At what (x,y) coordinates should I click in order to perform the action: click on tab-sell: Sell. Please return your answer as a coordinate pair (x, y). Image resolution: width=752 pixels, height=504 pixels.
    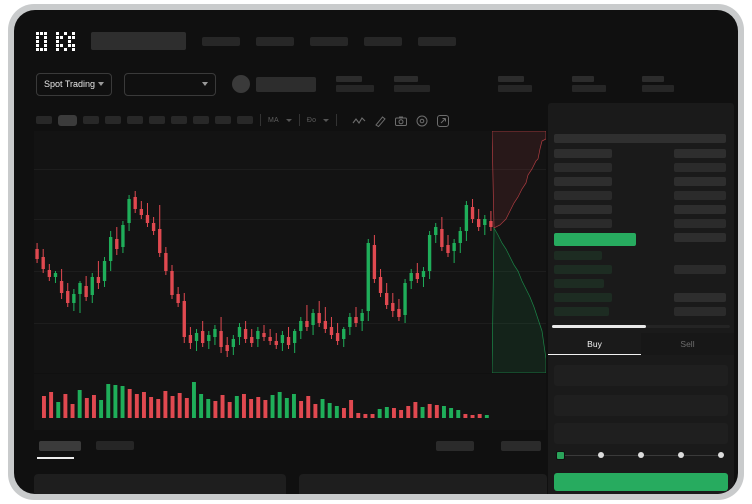
    Looking at the image, I should click on (687, 344).